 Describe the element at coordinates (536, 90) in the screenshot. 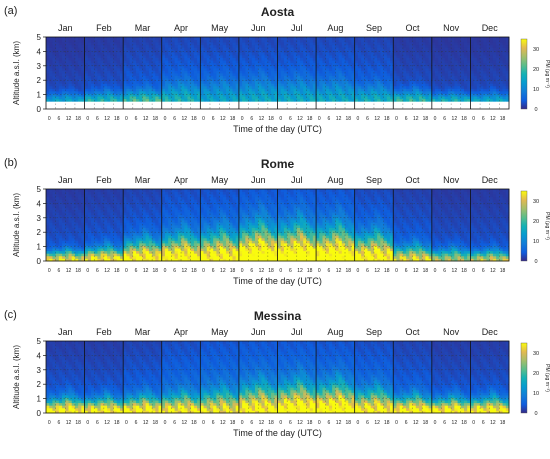

I see `colorbar-tick-label: 10` at that location.